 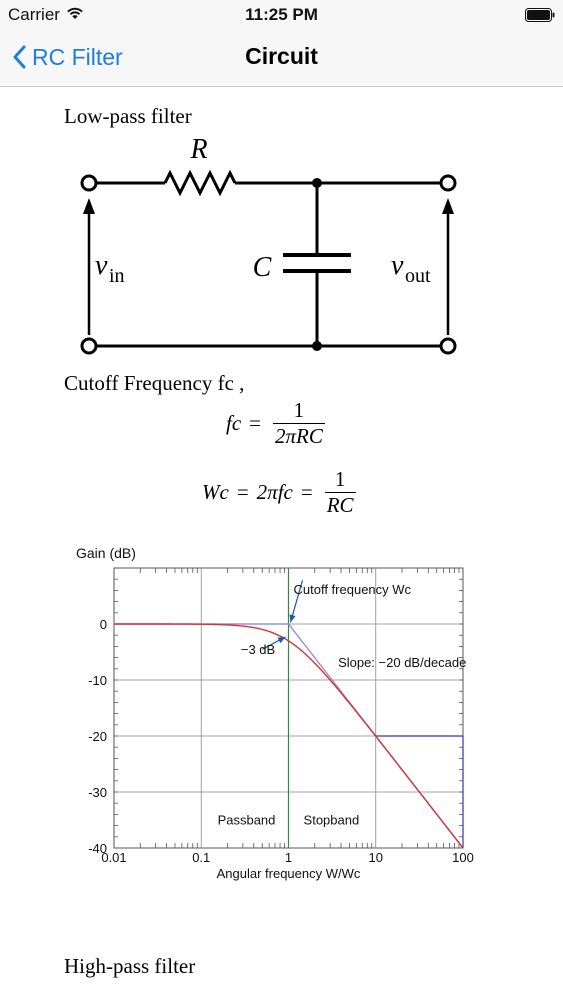 I want to click on battery-icon, so click(x=540, y=15).